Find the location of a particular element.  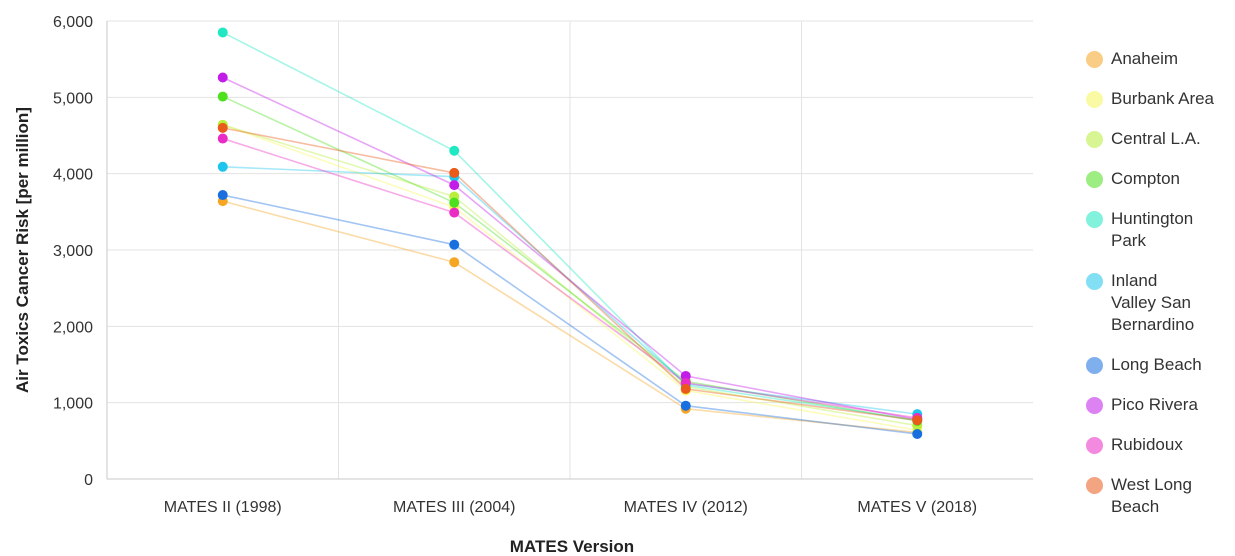

legend-label-line: Anaheim is located at coordinates (1145, 58).